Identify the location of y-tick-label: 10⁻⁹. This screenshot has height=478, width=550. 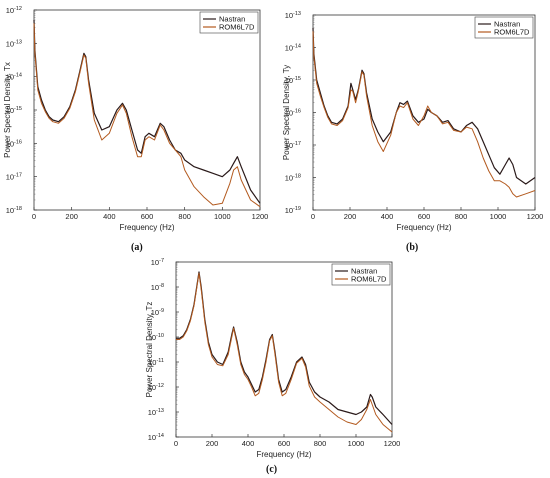
(157, 312).